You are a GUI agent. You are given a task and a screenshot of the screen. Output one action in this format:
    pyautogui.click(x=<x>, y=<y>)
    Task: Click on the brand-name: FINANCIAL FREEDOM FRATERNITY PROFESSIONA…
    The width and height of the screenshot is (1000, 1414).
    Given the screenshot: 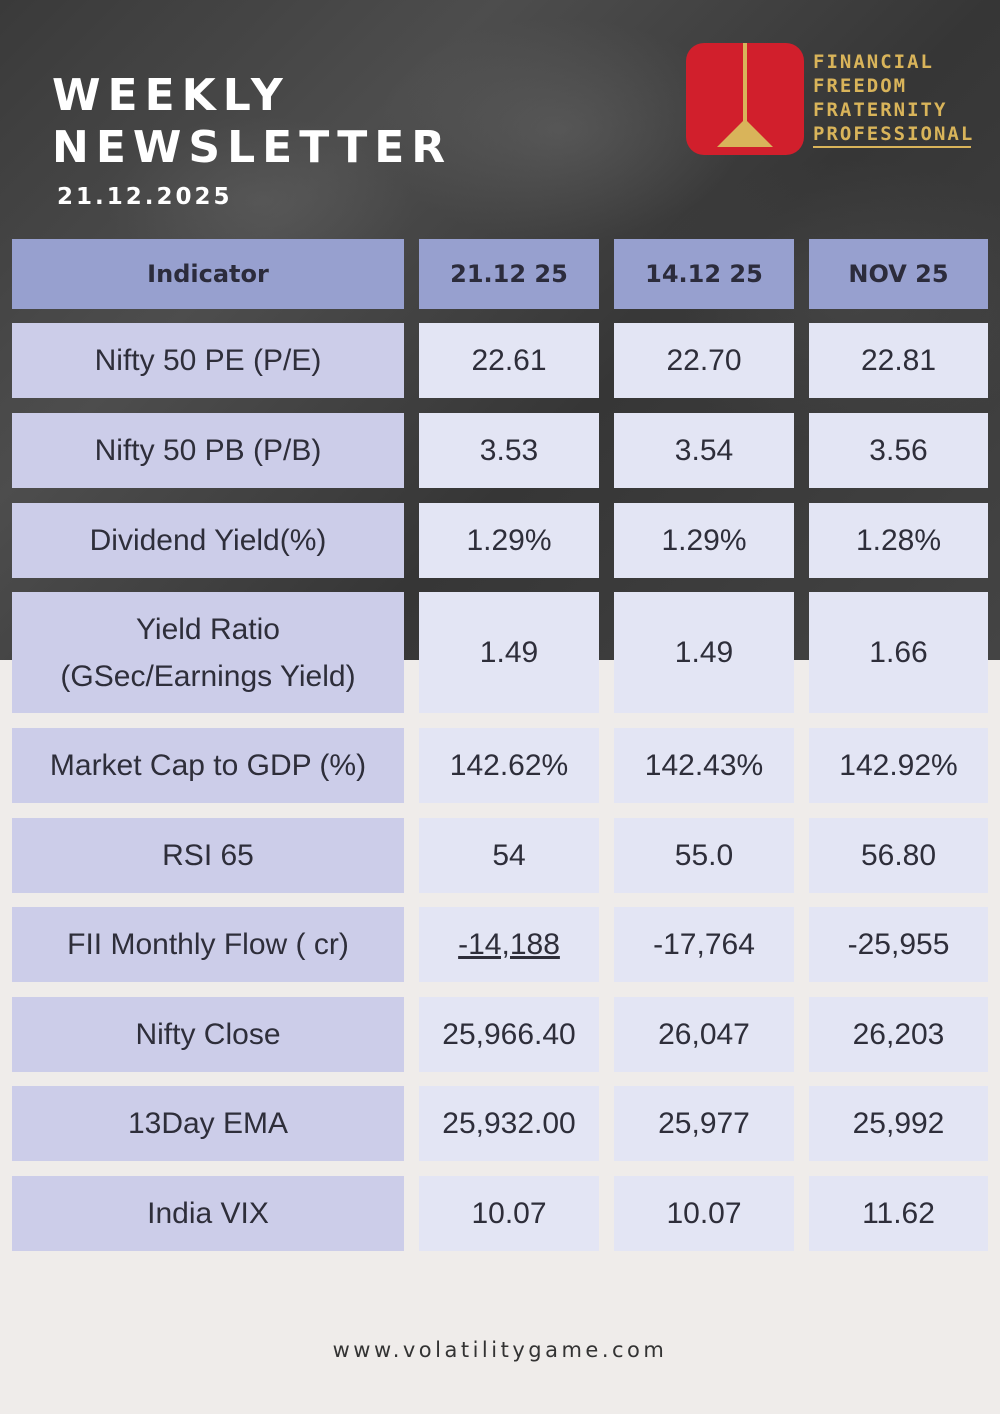 What is the action you would take?
    pyautogui.click(x=893, y=98)
    